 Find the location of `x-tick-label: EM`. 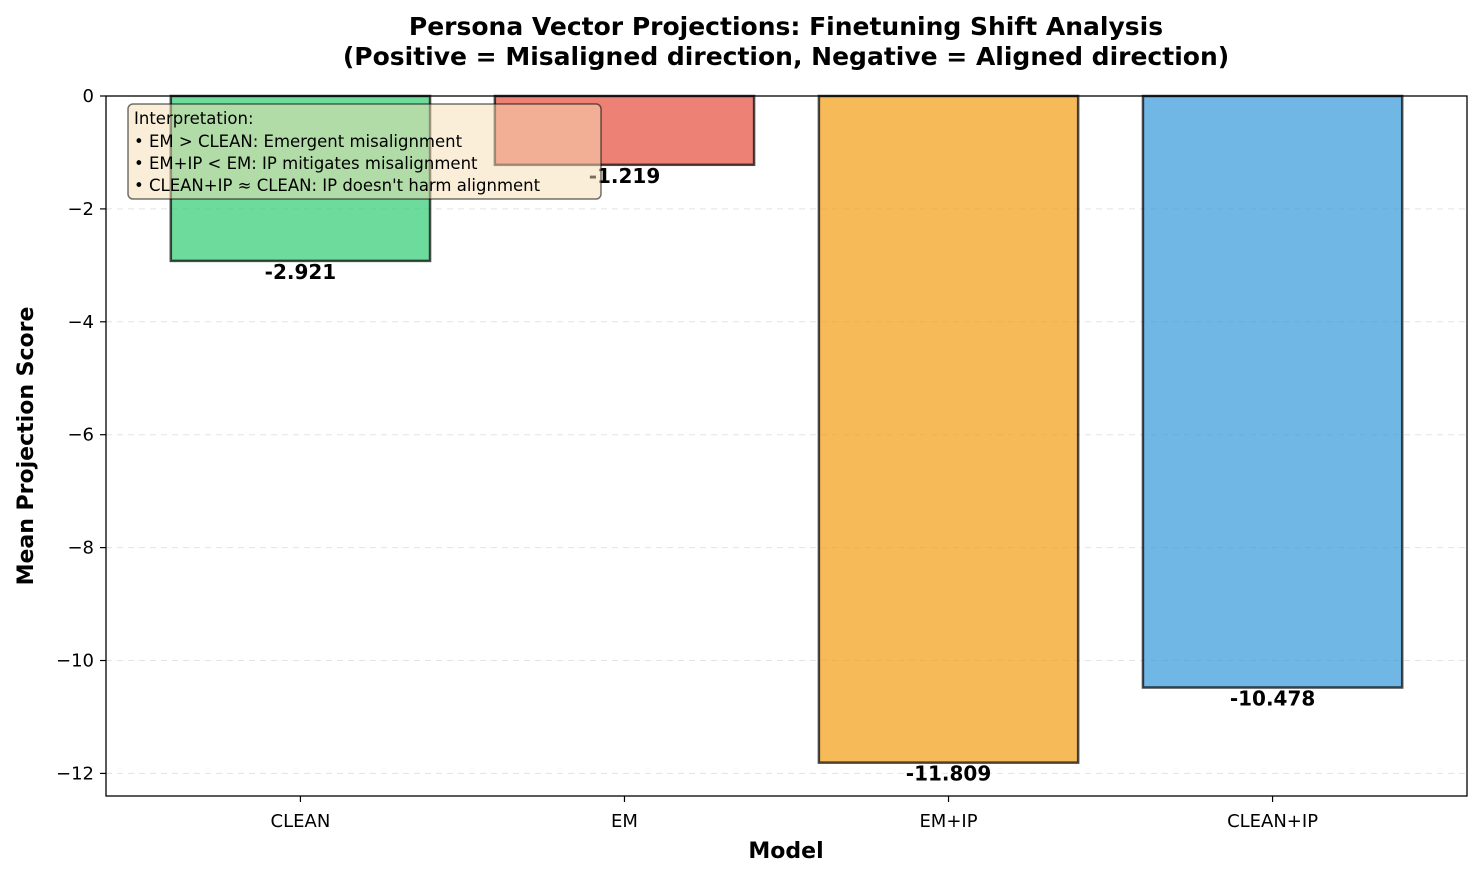

x-tick-label: EM is located at coordinates (624, 821).